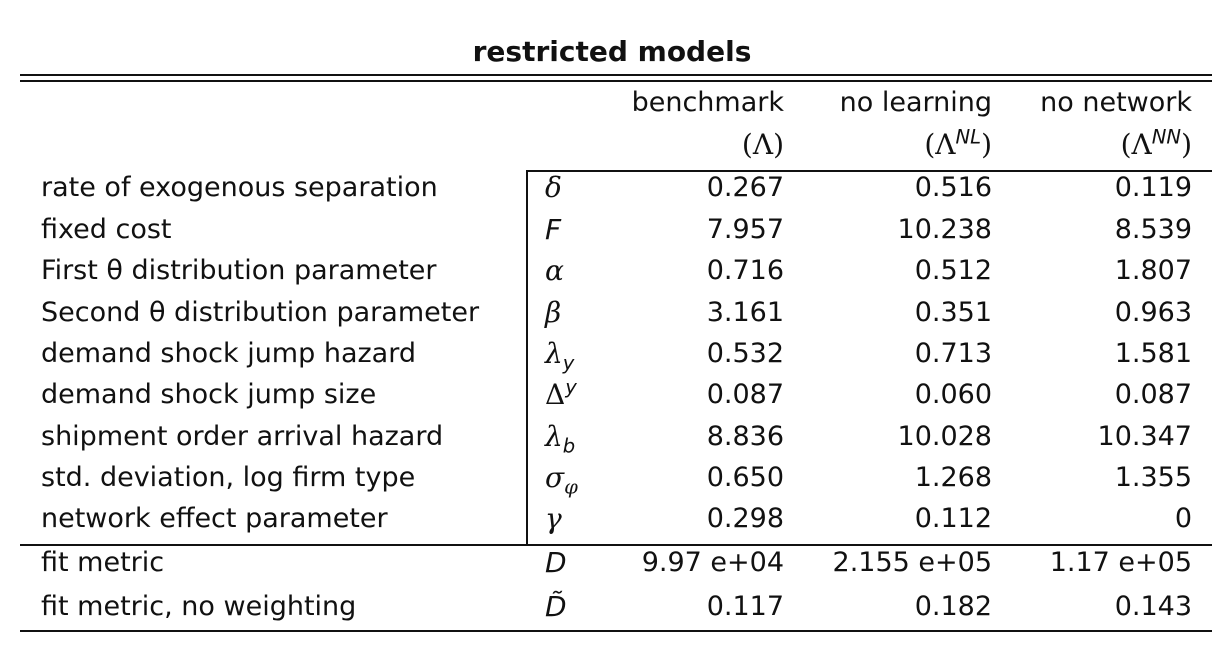 The image size is (1224, 648). Describe the element at coordinates (1166, 137) in the screenshot. I see `column-symbol-sup: NN` at that location.